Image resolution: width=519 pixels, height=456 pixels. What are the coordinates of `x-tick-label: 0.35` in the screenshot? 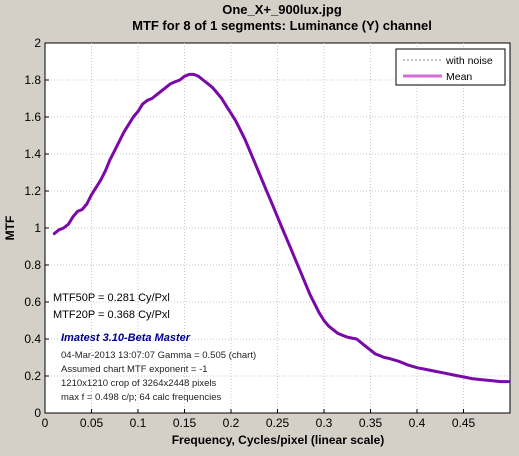 It's located at (371, 423).